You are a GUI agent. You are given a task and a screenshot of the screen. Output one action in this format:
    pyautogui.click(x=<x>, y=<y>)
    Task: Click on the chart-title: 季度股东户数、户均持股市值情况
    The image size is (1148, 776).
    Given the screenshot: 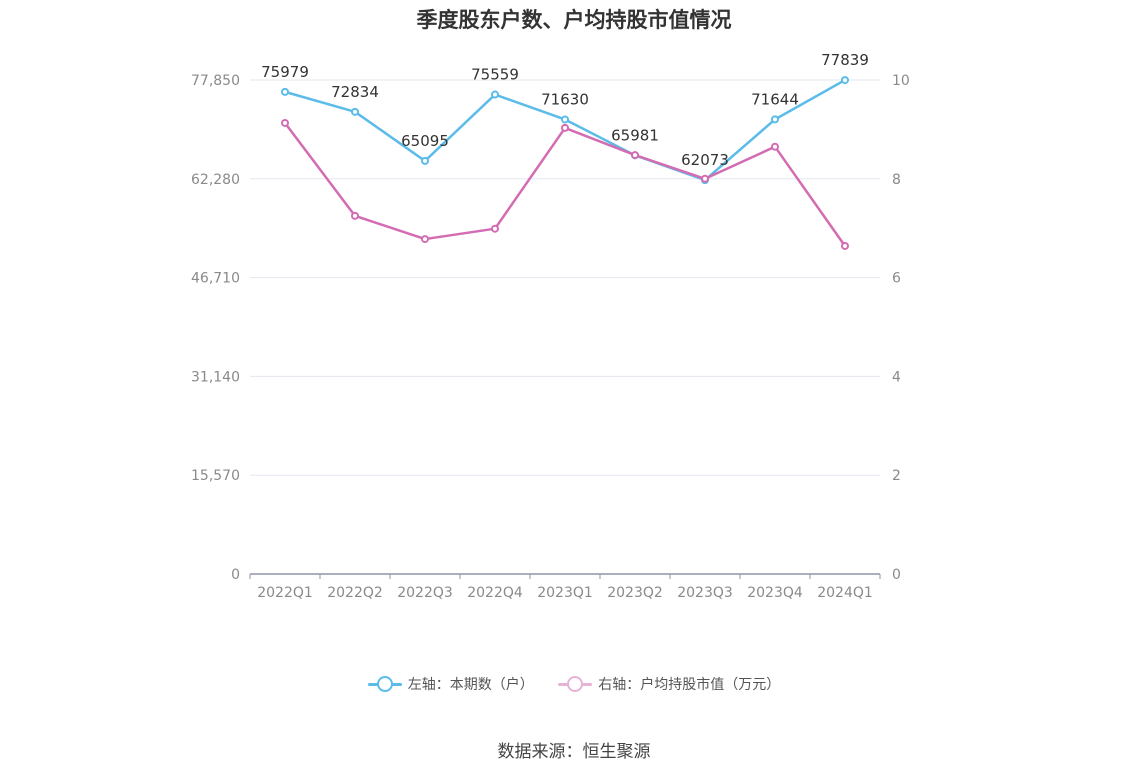 What is the action you would take?
    pyautogui.click(x=574, y=20)
    